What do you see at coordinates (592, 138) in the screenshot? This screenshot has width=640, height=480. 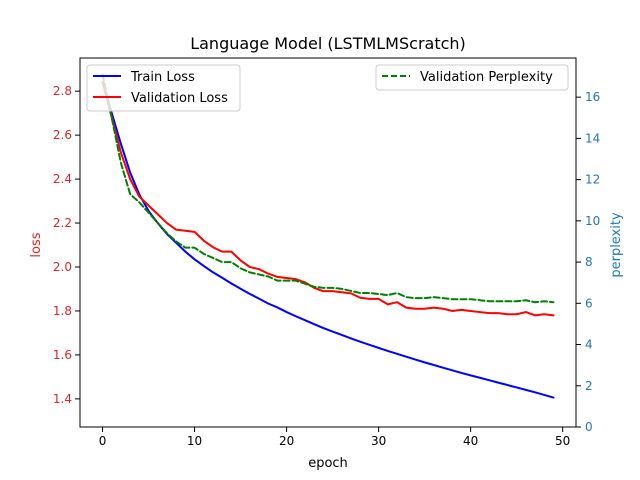 I see `y-right-tick-label: 14` at bounding box center [592, 138].